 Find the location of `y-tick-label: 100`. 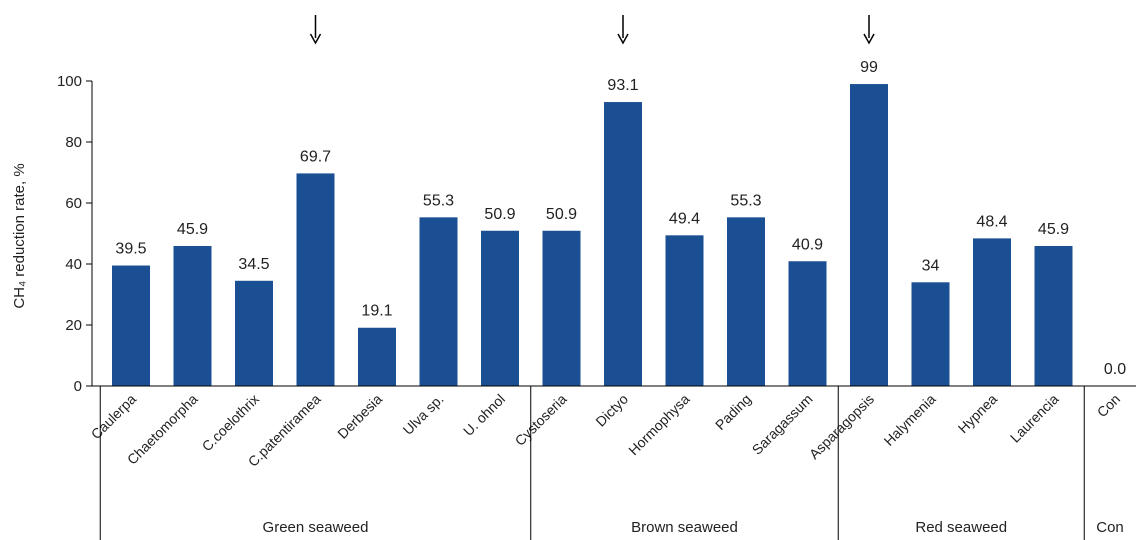

y-tick-label: 100 is located at coordinates (69, 81).